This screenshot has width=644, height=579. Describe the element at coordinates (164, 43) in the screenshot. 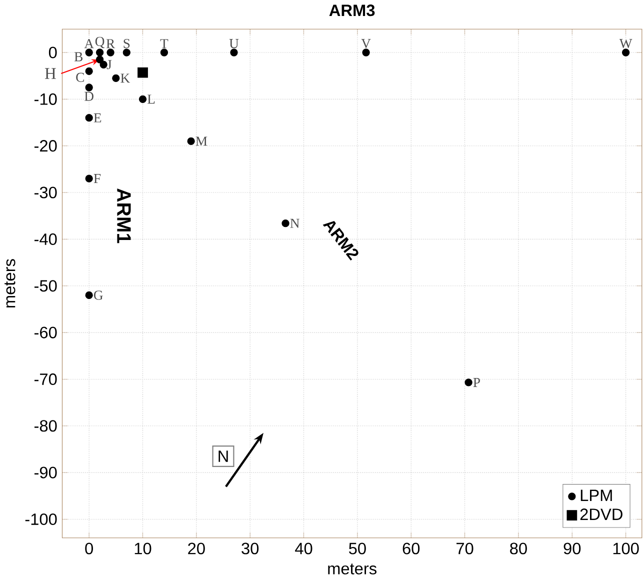

I see `data-label: T` at that location.